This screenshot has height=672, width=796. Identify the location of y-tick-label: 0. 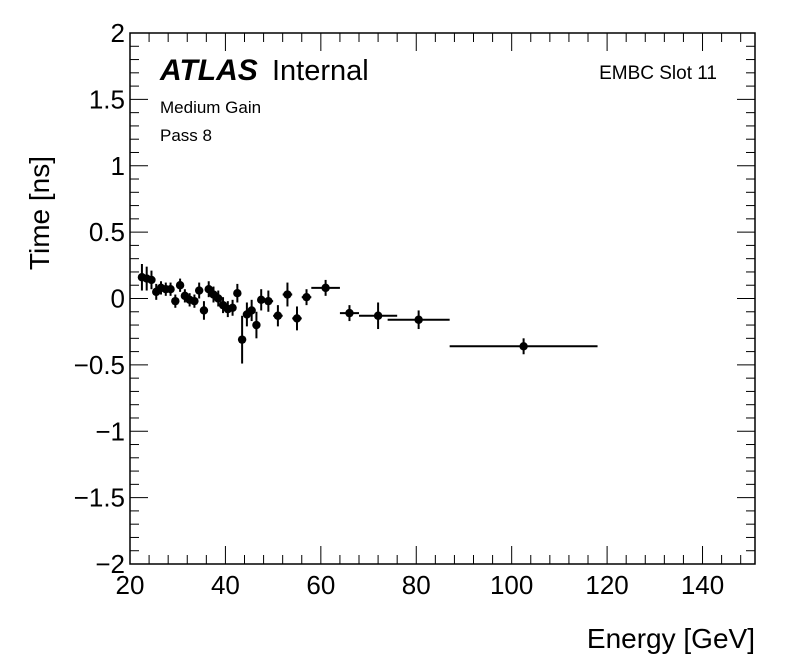
(118, 299).